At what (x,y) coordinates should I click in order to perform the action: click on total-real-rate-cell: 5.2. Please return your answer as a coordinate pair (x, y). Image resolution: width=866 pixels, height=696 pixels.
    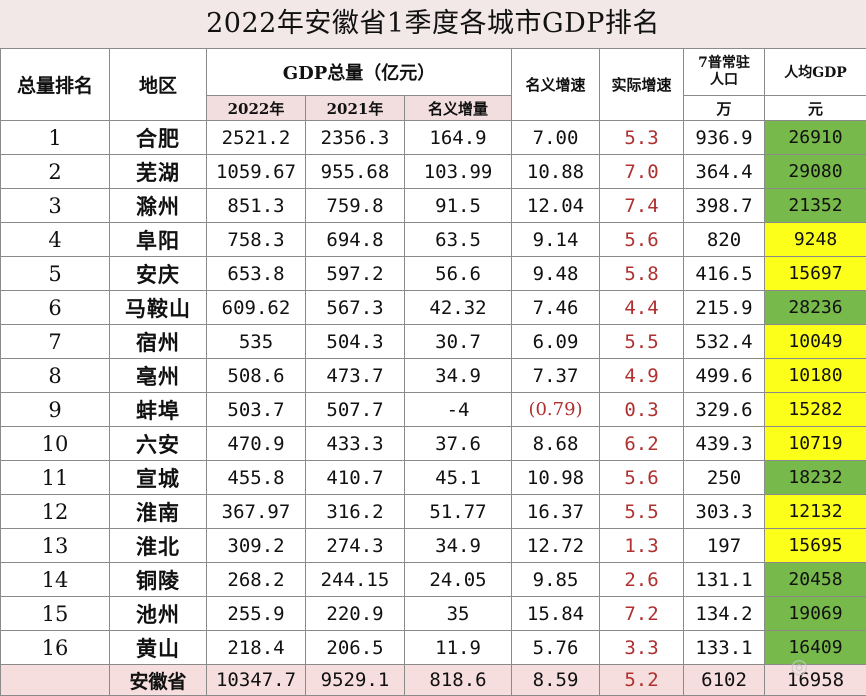
    Looking at the image, I should click on (642, 680).